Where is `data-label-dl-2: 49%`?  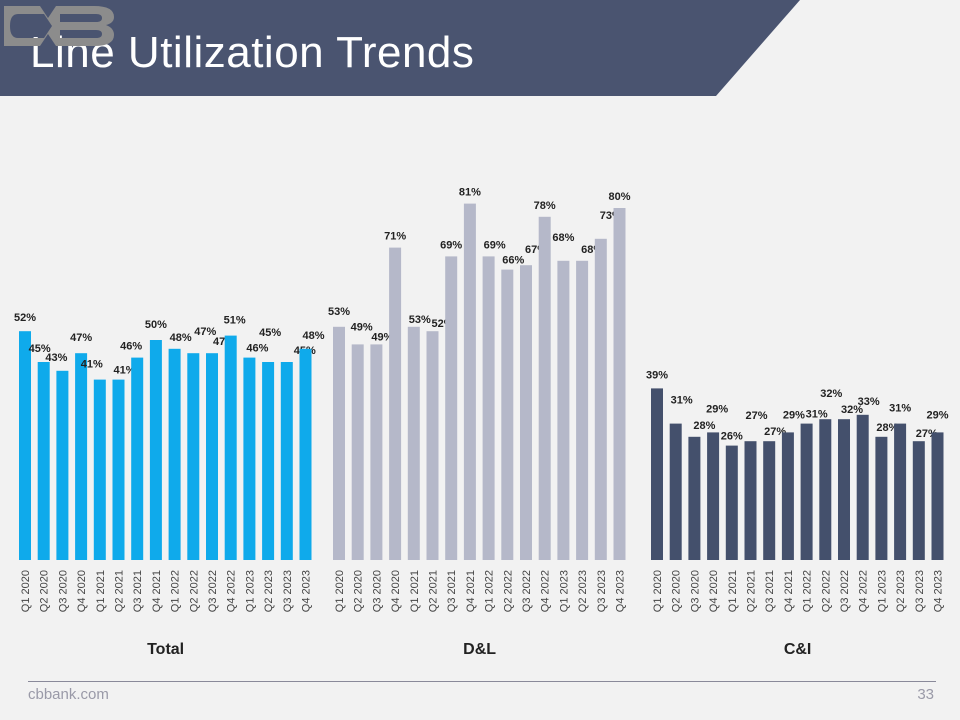
data-label-dl-2: 49% is located at coordinates (362, 327).